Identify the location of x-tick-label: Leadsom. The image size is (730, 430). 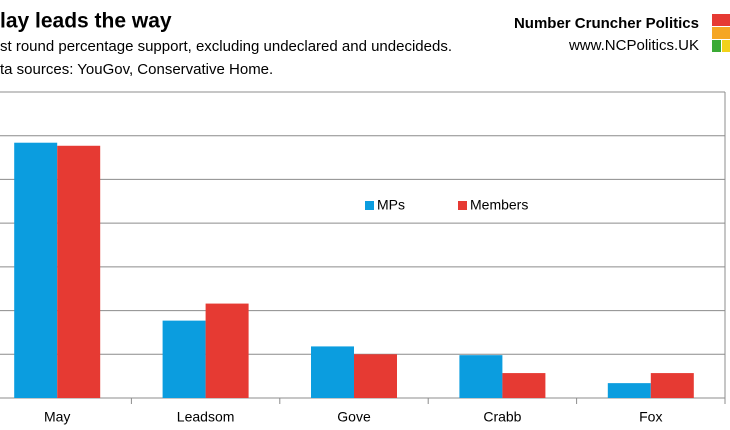
(206, 417).